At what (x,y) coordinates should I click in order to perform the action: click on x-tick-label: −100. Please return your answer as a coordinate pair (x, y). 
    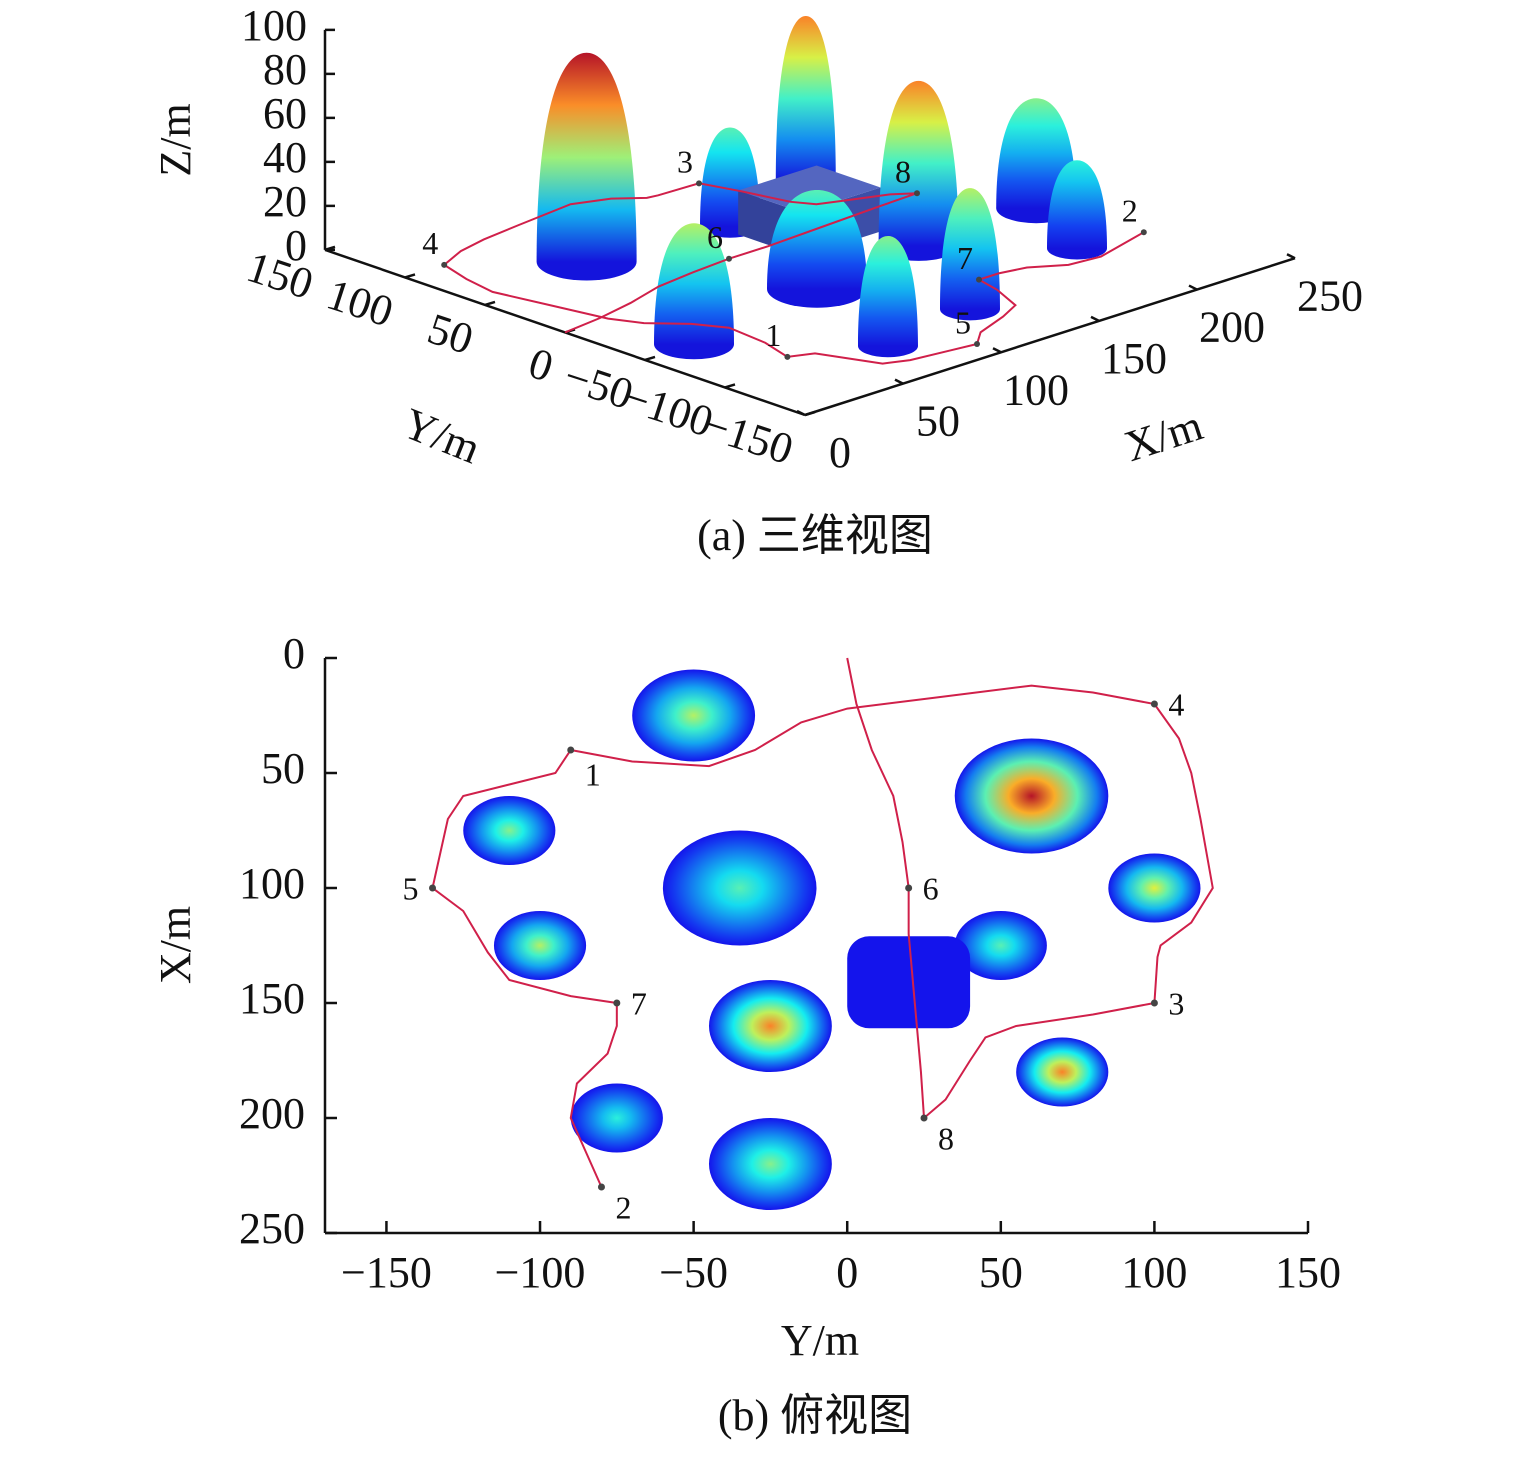
    Looking at the image, I should click on (540, 1272).